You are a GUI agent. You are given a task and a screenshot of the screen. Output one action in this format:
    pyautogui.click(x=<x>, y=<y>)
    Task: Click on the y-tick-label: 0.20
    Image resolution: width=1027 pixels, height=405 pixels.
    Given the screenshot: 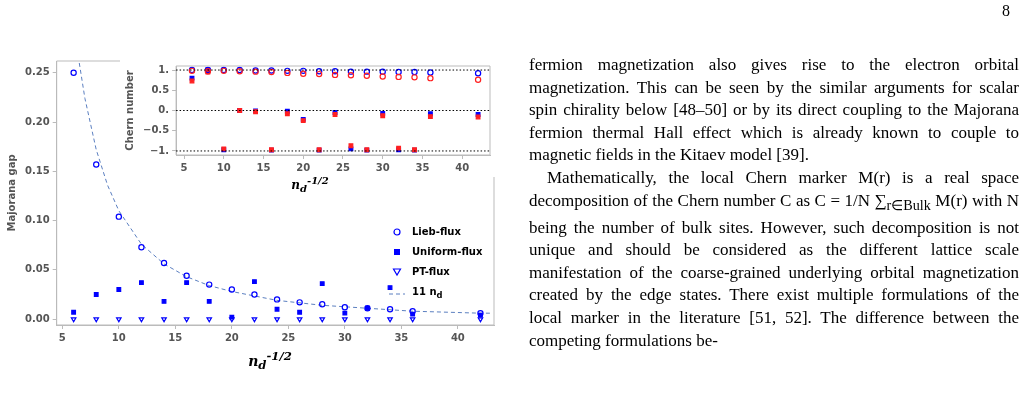 What is the action you would take?
    pyautogui.click(x=37, y=121)
    